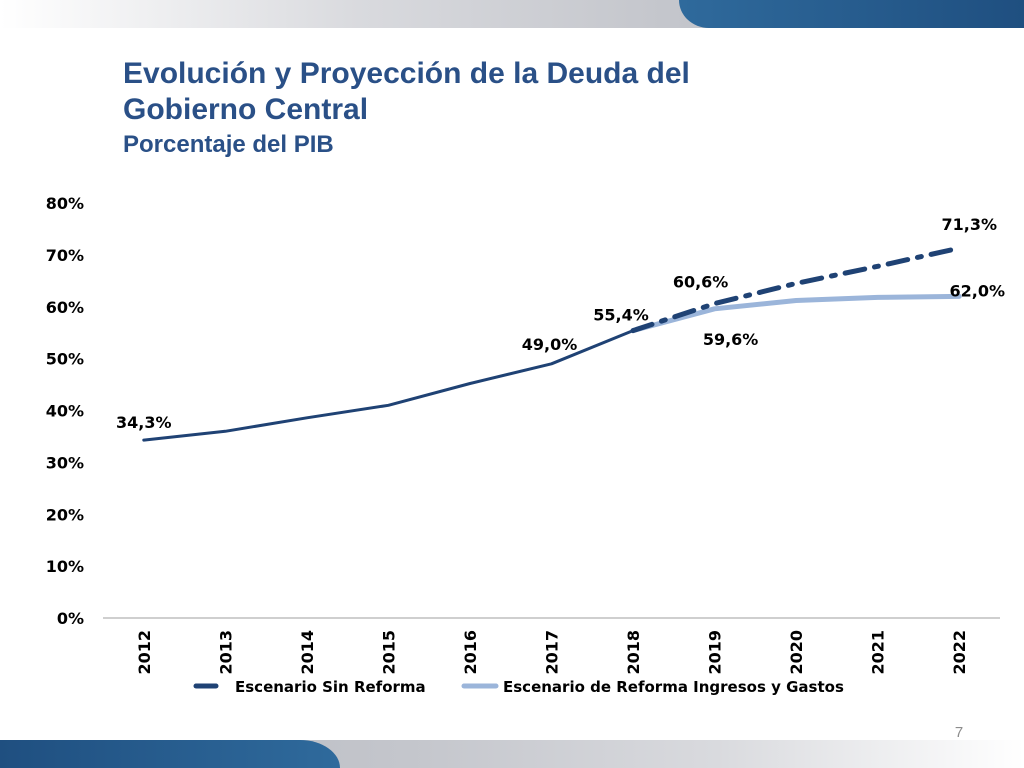 Image resolution: width=1024 pixels, height=768 pixels. I want to click on data-point-s0-2016, so click(470, 384).